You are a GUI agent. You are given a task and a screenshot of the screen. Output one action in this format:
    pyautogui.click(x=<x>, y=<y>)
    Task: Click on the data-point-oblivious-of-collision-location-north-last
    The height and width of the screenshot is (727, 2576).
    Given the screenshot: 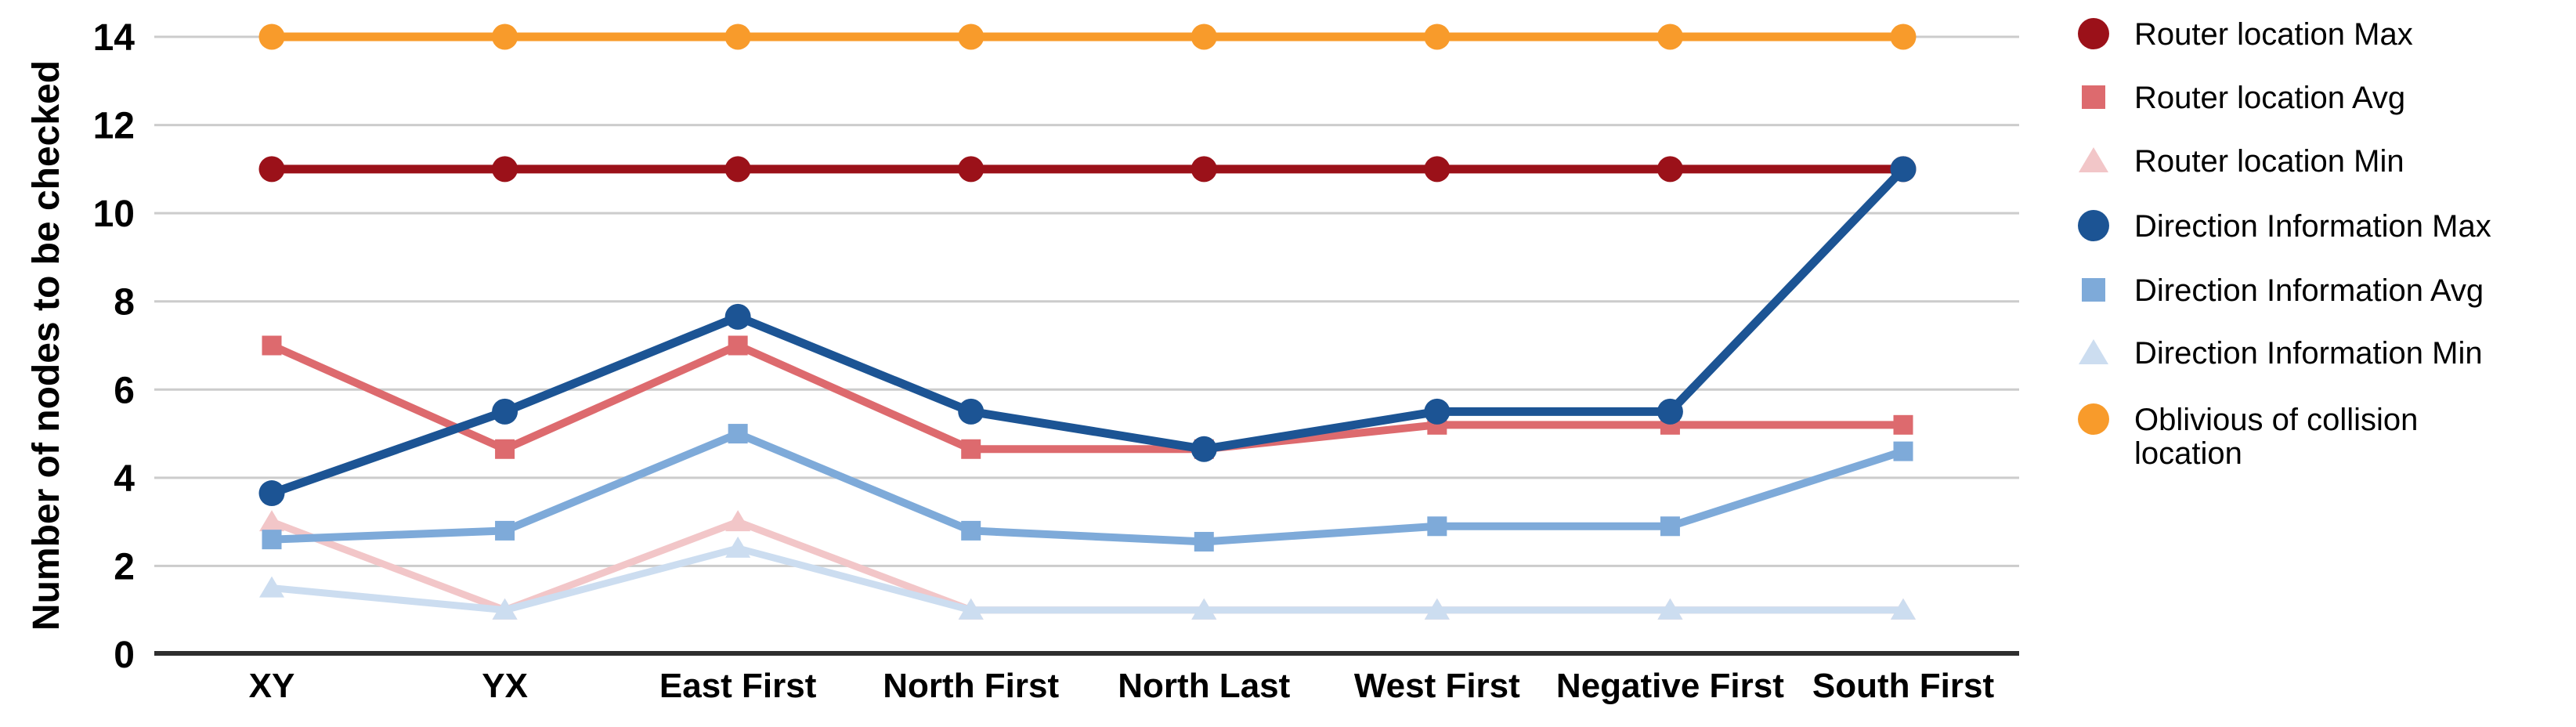 What is the action you would take?
    pyautogui.click(x=1203, y=37)
    